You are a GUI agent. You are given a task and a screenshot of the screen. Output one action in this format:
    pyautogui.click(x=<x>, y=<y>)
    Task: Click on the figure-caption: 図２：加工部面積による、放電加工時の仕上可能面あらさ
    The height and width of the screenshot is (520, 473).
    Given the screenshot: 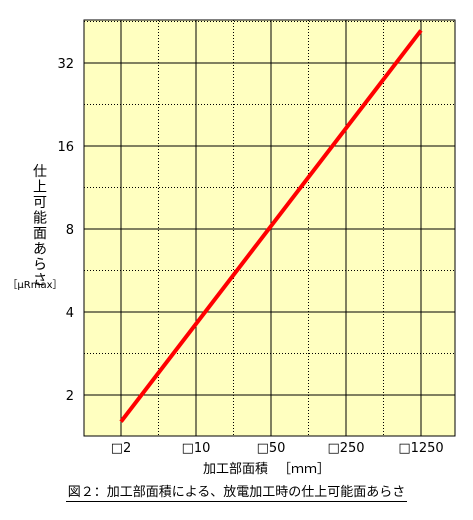 What is the action you would take?
    pyautogui.click(x=236, y=491)
    